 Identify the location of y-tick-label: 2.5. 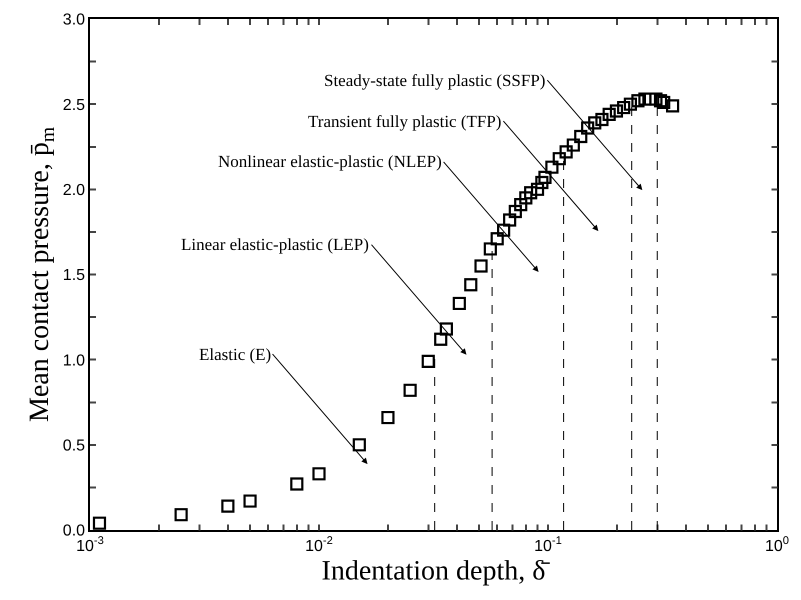
(74, 105).